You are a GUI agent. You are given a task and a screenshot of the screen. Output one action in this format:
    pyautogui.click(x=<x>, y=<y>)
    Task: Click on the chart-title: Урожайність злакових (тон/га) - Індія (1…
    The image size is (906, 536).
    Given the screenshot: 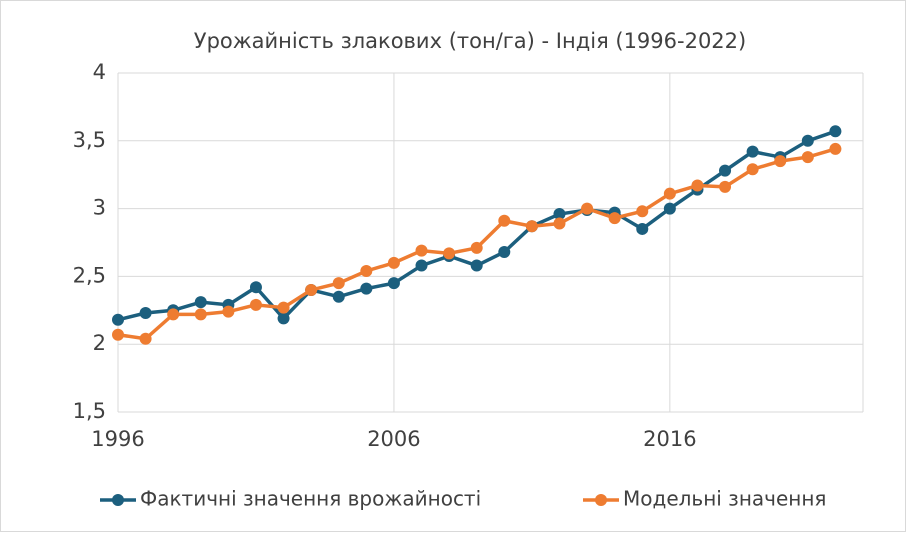 What is the action you would take?
    pyautogui.click(x=470, y=41)
    